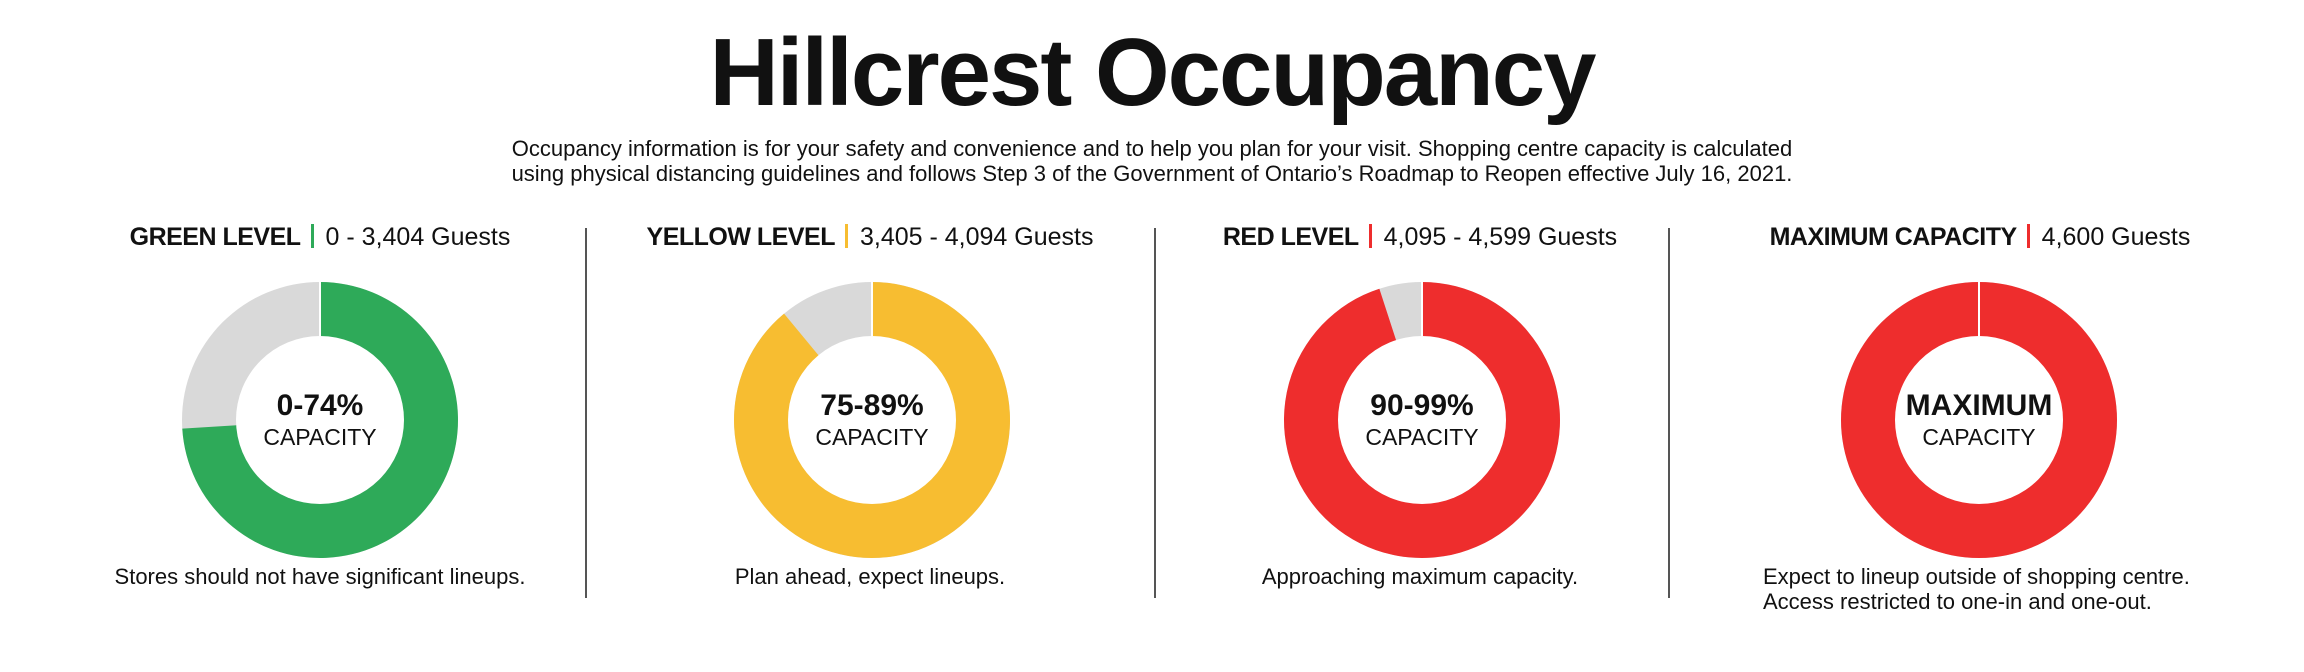 Image resolution: width=2304 pixels, height=672 pixels. Describe the element at coordinates (1422, 405) in the screenshot. I see `capacity-percent: 90-99%` at that location.